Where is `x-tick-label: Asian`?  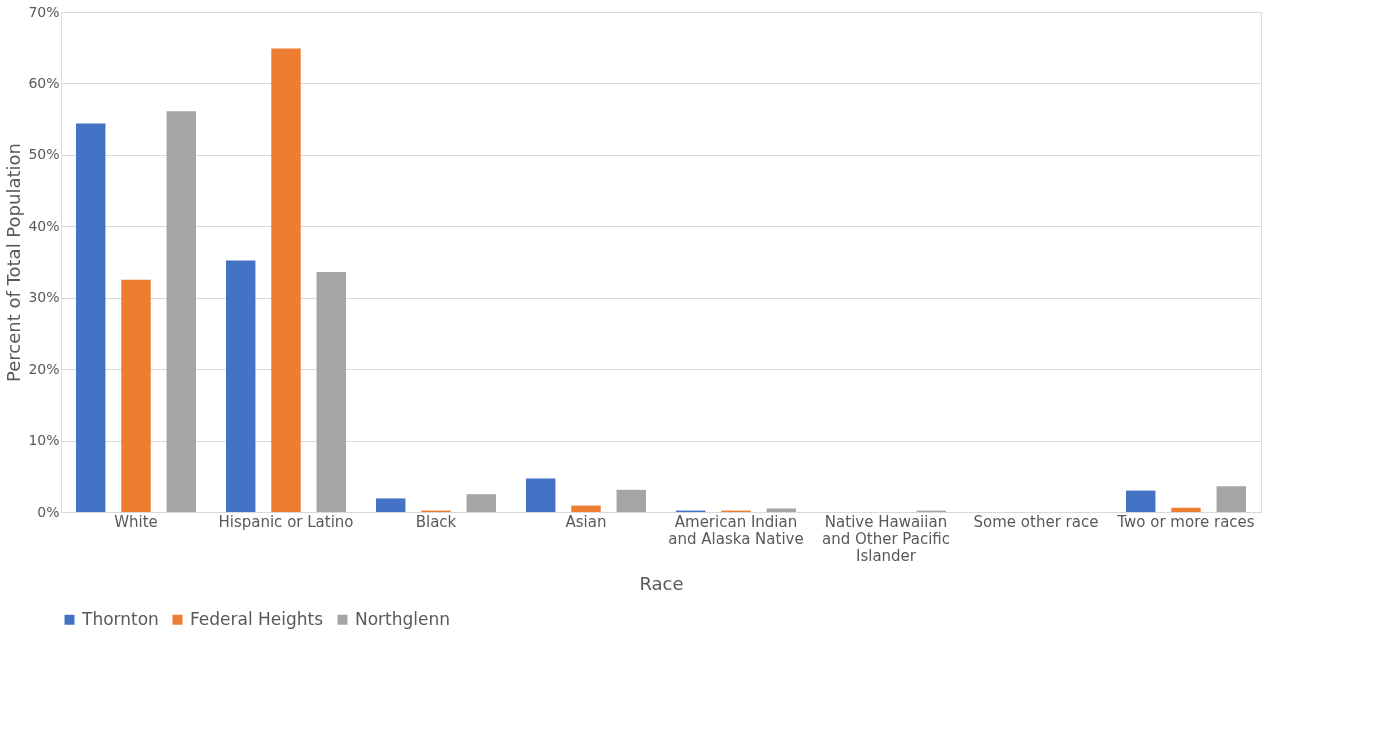
x-tick-label: Asian is located at coordinates (586, 521).